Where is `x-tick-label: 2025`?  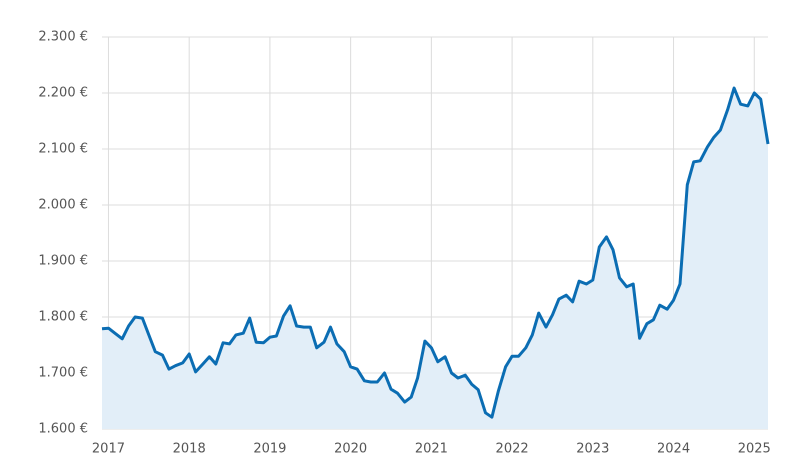
x-tick-label: 2025 is located at coordinates (754, 449).